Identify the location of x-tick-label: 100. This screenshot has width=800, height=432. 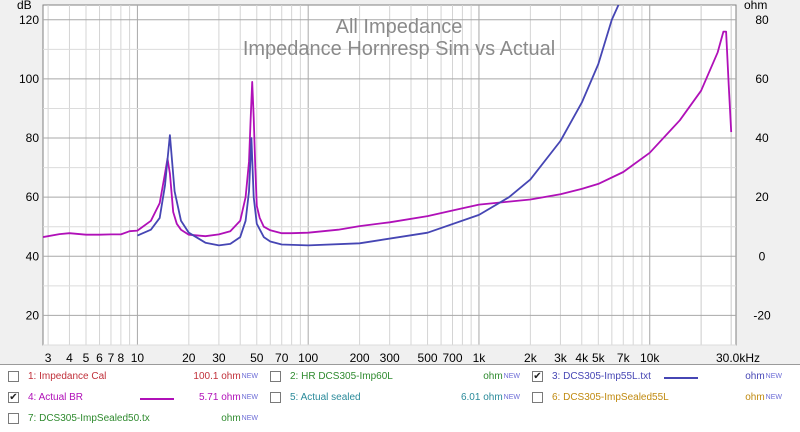
(308, 357).